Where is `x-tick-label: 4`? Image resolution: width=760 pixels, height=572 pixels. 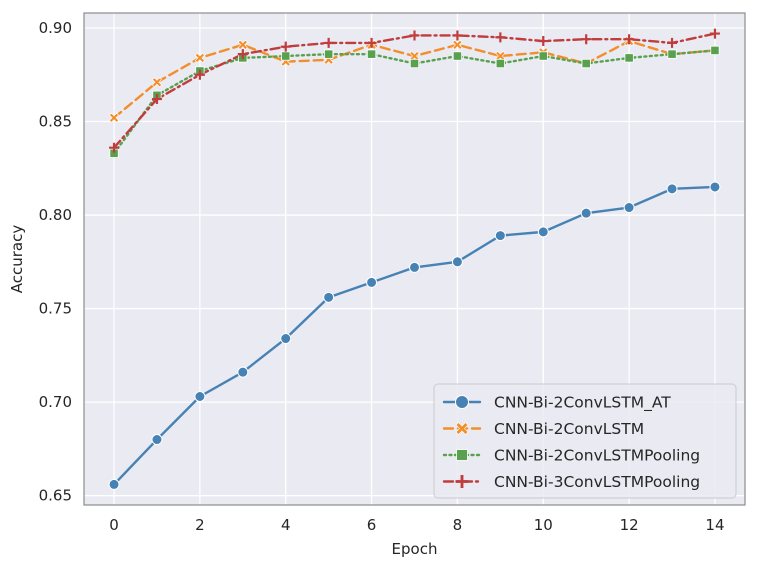
x-tick-label: 4 is located at coordinates (286, 525).